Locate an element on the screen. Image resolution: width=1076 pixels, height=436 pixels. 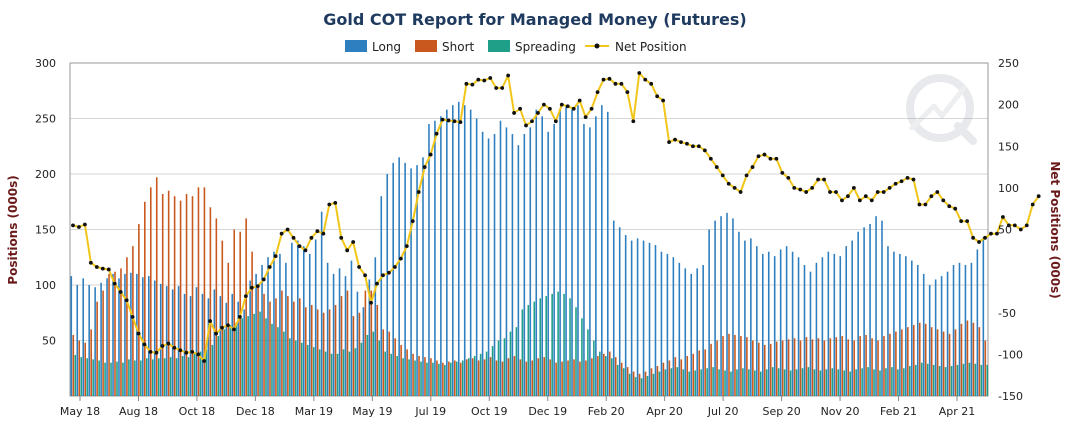
legend-item-spreading: Spreading is located at coordinates (532, 47).